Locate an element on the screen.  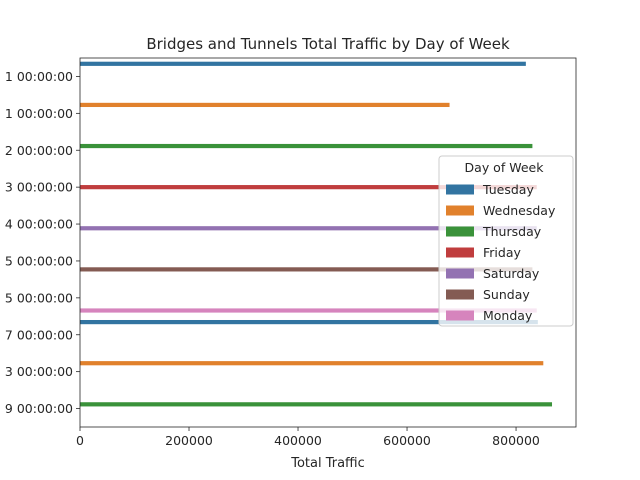
x-tick-label: 800000 is located at coordinates (516, 440).